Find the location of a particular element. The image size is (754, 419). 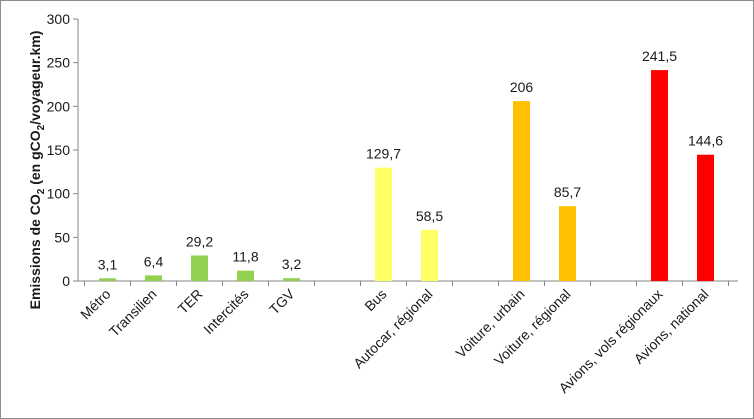

y-tick-label: 300 is located at coordinates (59, 19).